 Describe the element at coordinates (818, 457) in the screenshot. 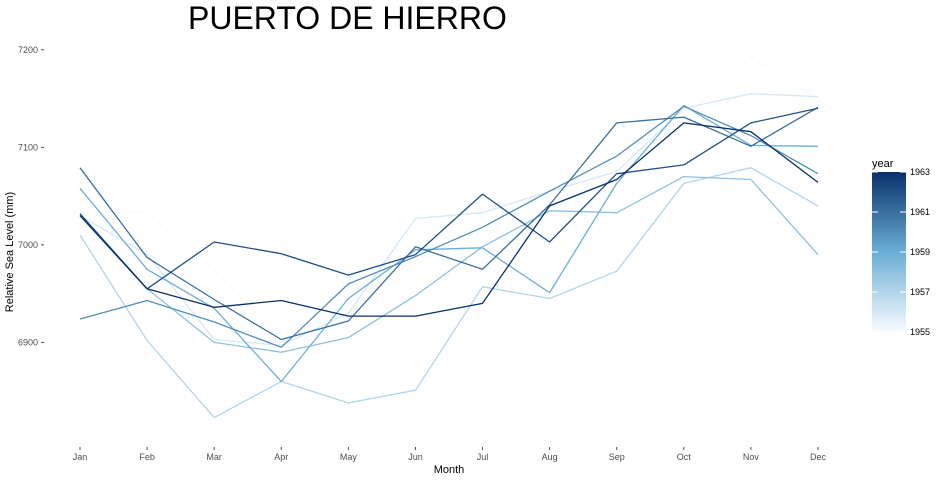

I see `x-tick-label: Dec` at that location.